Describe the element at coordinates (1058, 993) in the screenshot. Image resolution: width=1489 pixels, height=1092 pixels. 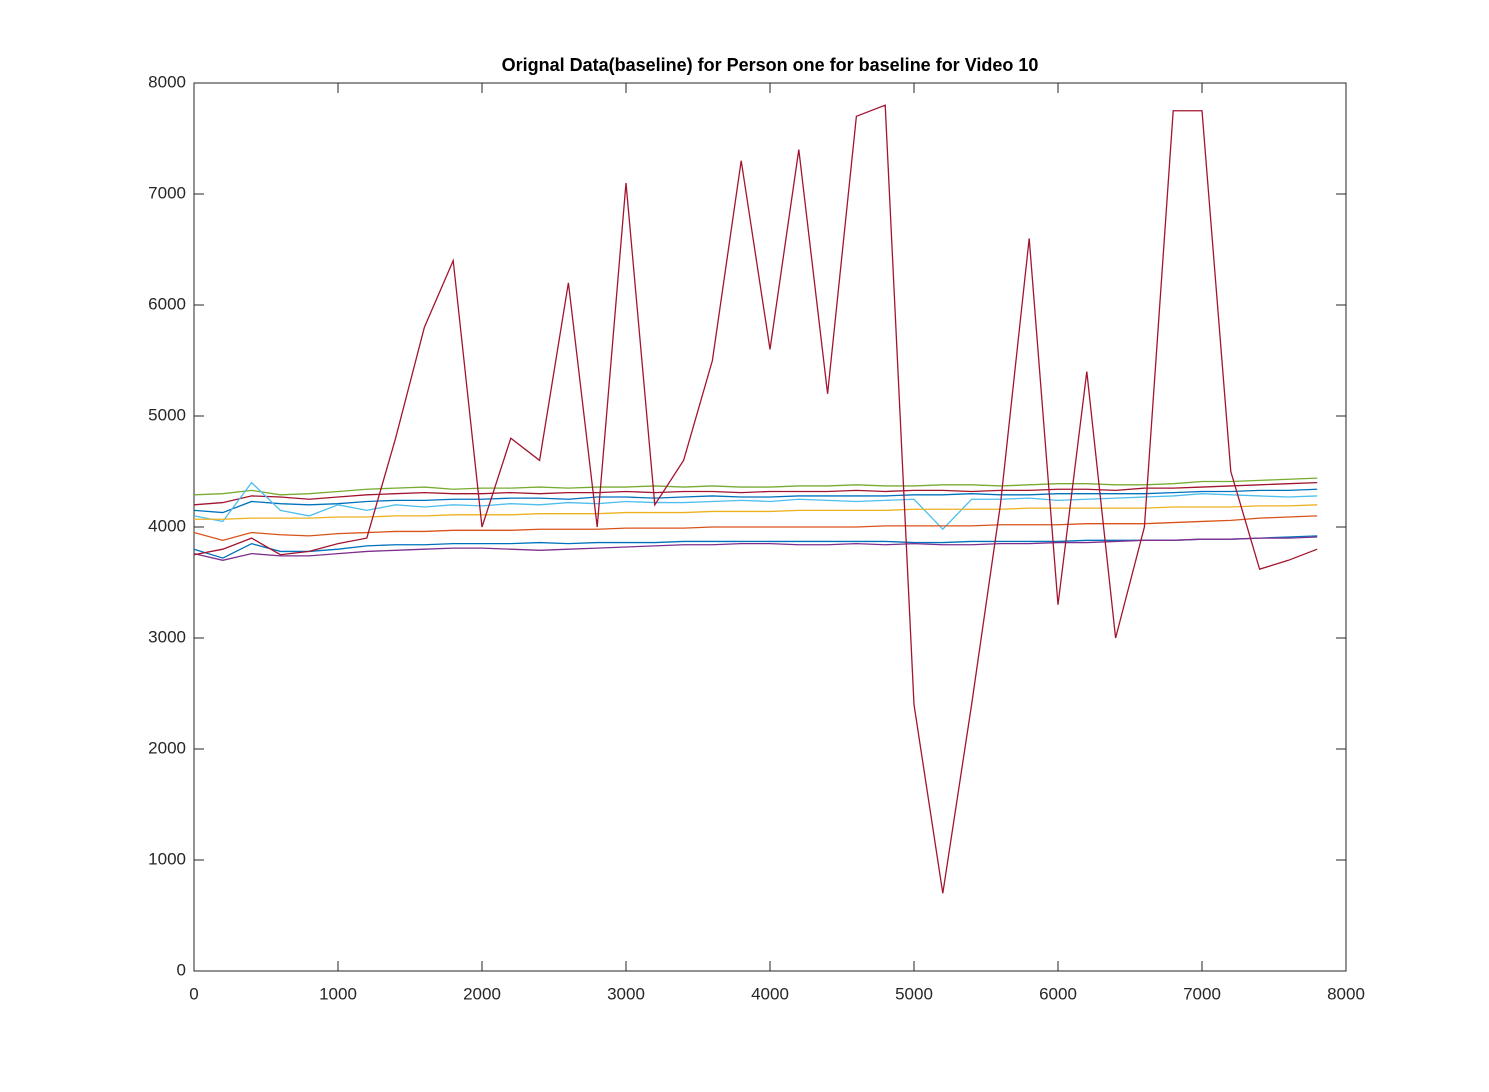
I see `x-tick-label: 6000` at that location.